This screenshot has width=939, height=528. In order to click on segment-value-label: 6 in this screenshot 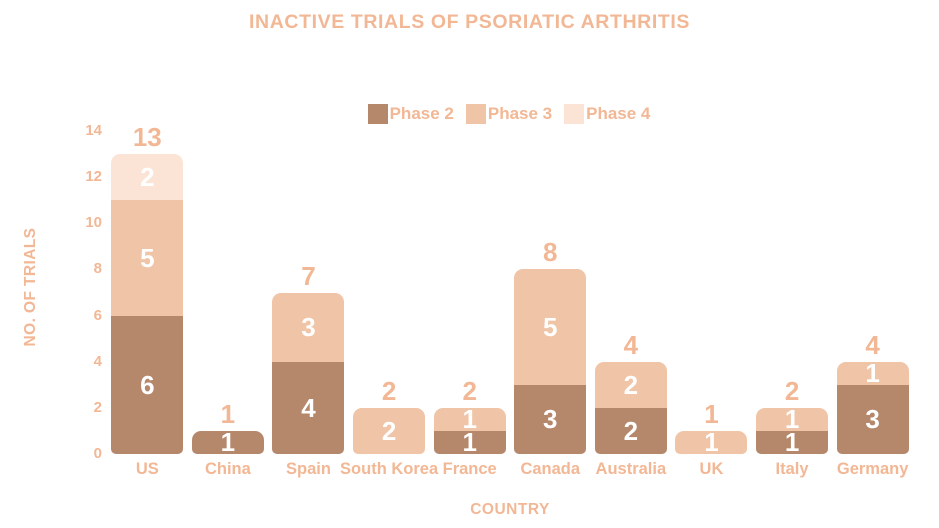, I will do `click(147, 384)`.